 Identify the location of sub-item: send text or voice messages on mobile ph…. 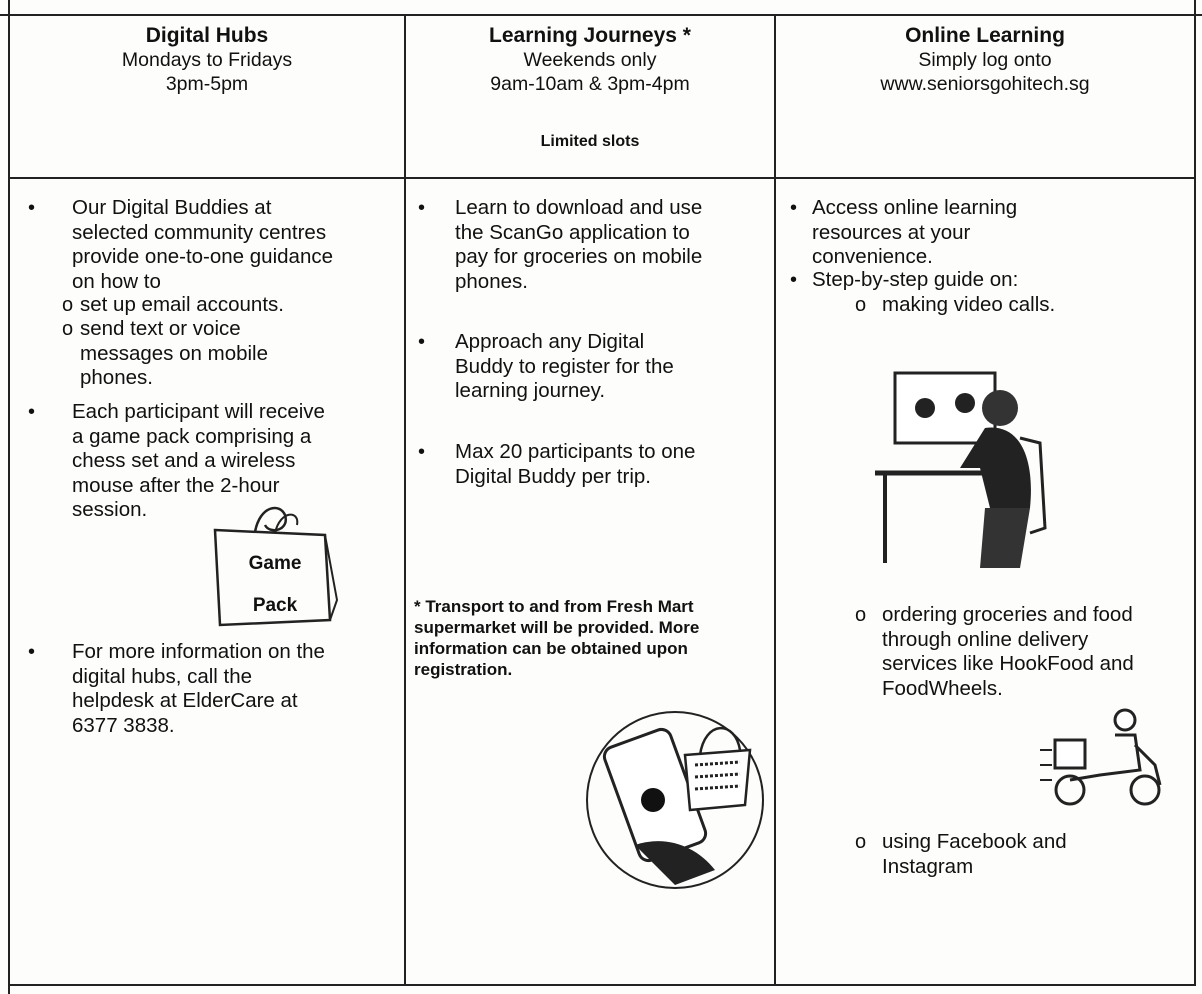
(174, 353).